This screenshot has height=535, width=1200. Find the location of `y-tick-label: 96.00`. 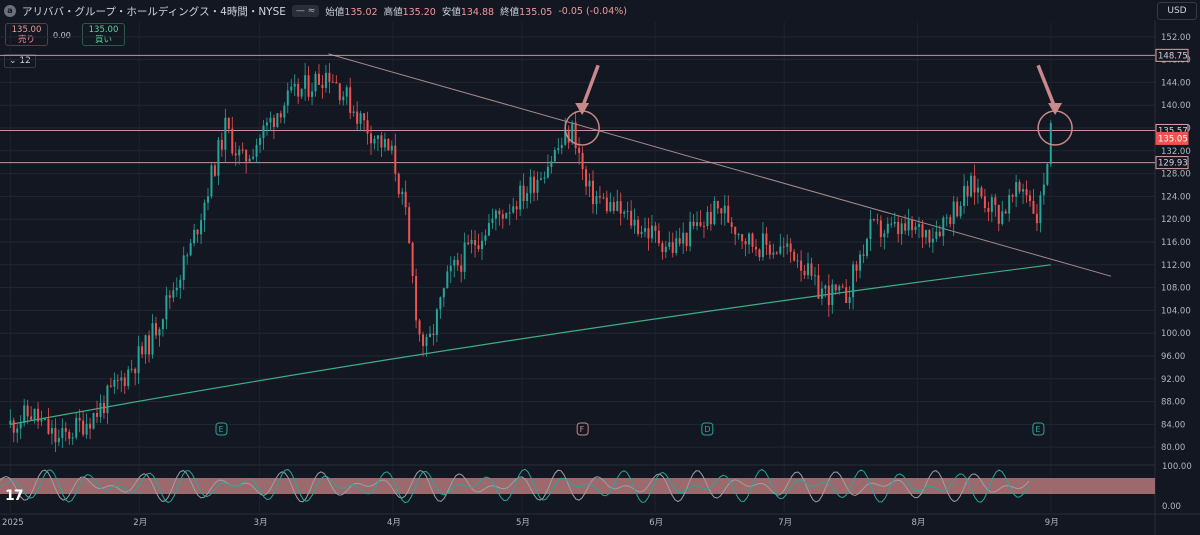

y-tick-label: 96.00 is located at coordinates (1173, 357).